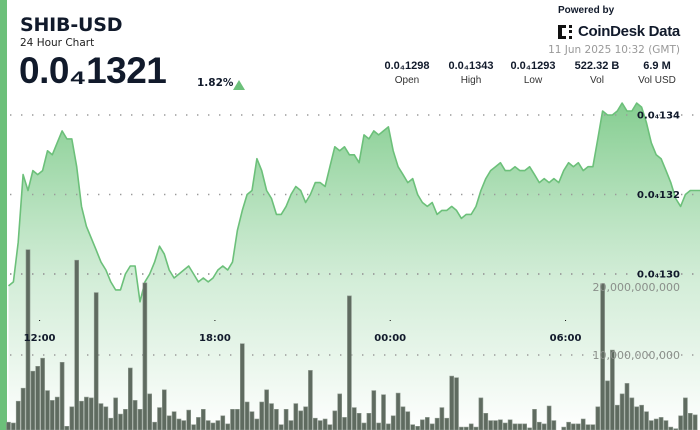  Describe the element at coordinates (533, 66) in the screenshot. I see `stat-value: 0.0₄1293` at that location.